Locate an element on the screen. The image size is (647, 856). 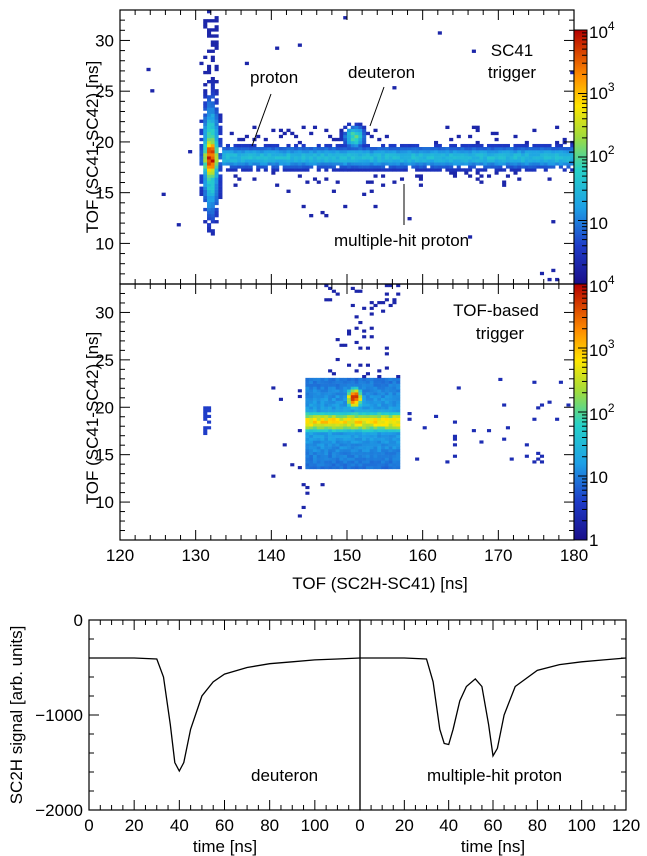
cb-mid-label-1e4: 104 is located at coordinates (602, 284).